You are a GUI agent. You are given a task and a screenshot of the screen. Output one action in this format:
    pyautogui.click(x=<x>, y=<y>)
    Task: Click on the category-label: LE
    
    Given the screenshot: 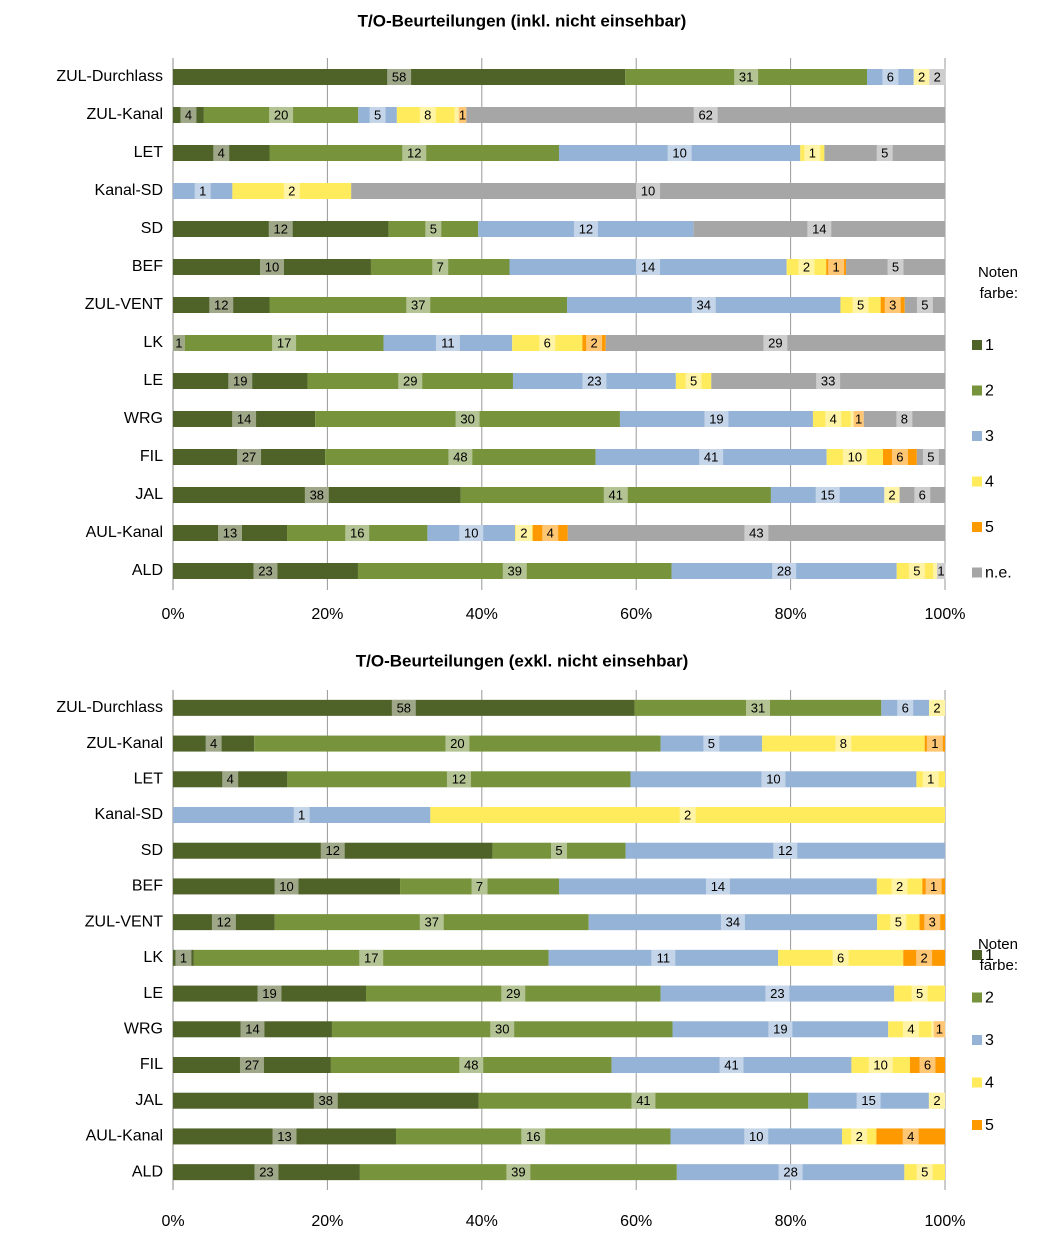 What is the action you would take?
    pyautogui.click(x=153, y=993)
    